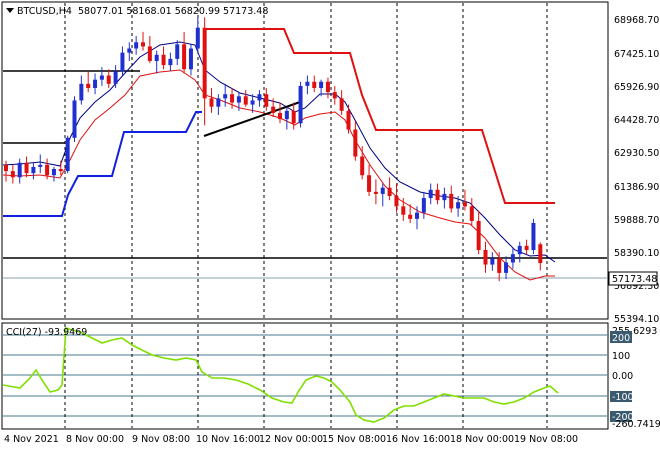  Describe the element at coordinates (636, 286) in the screenshot. I see `price-tick: 56892.30` at that location.